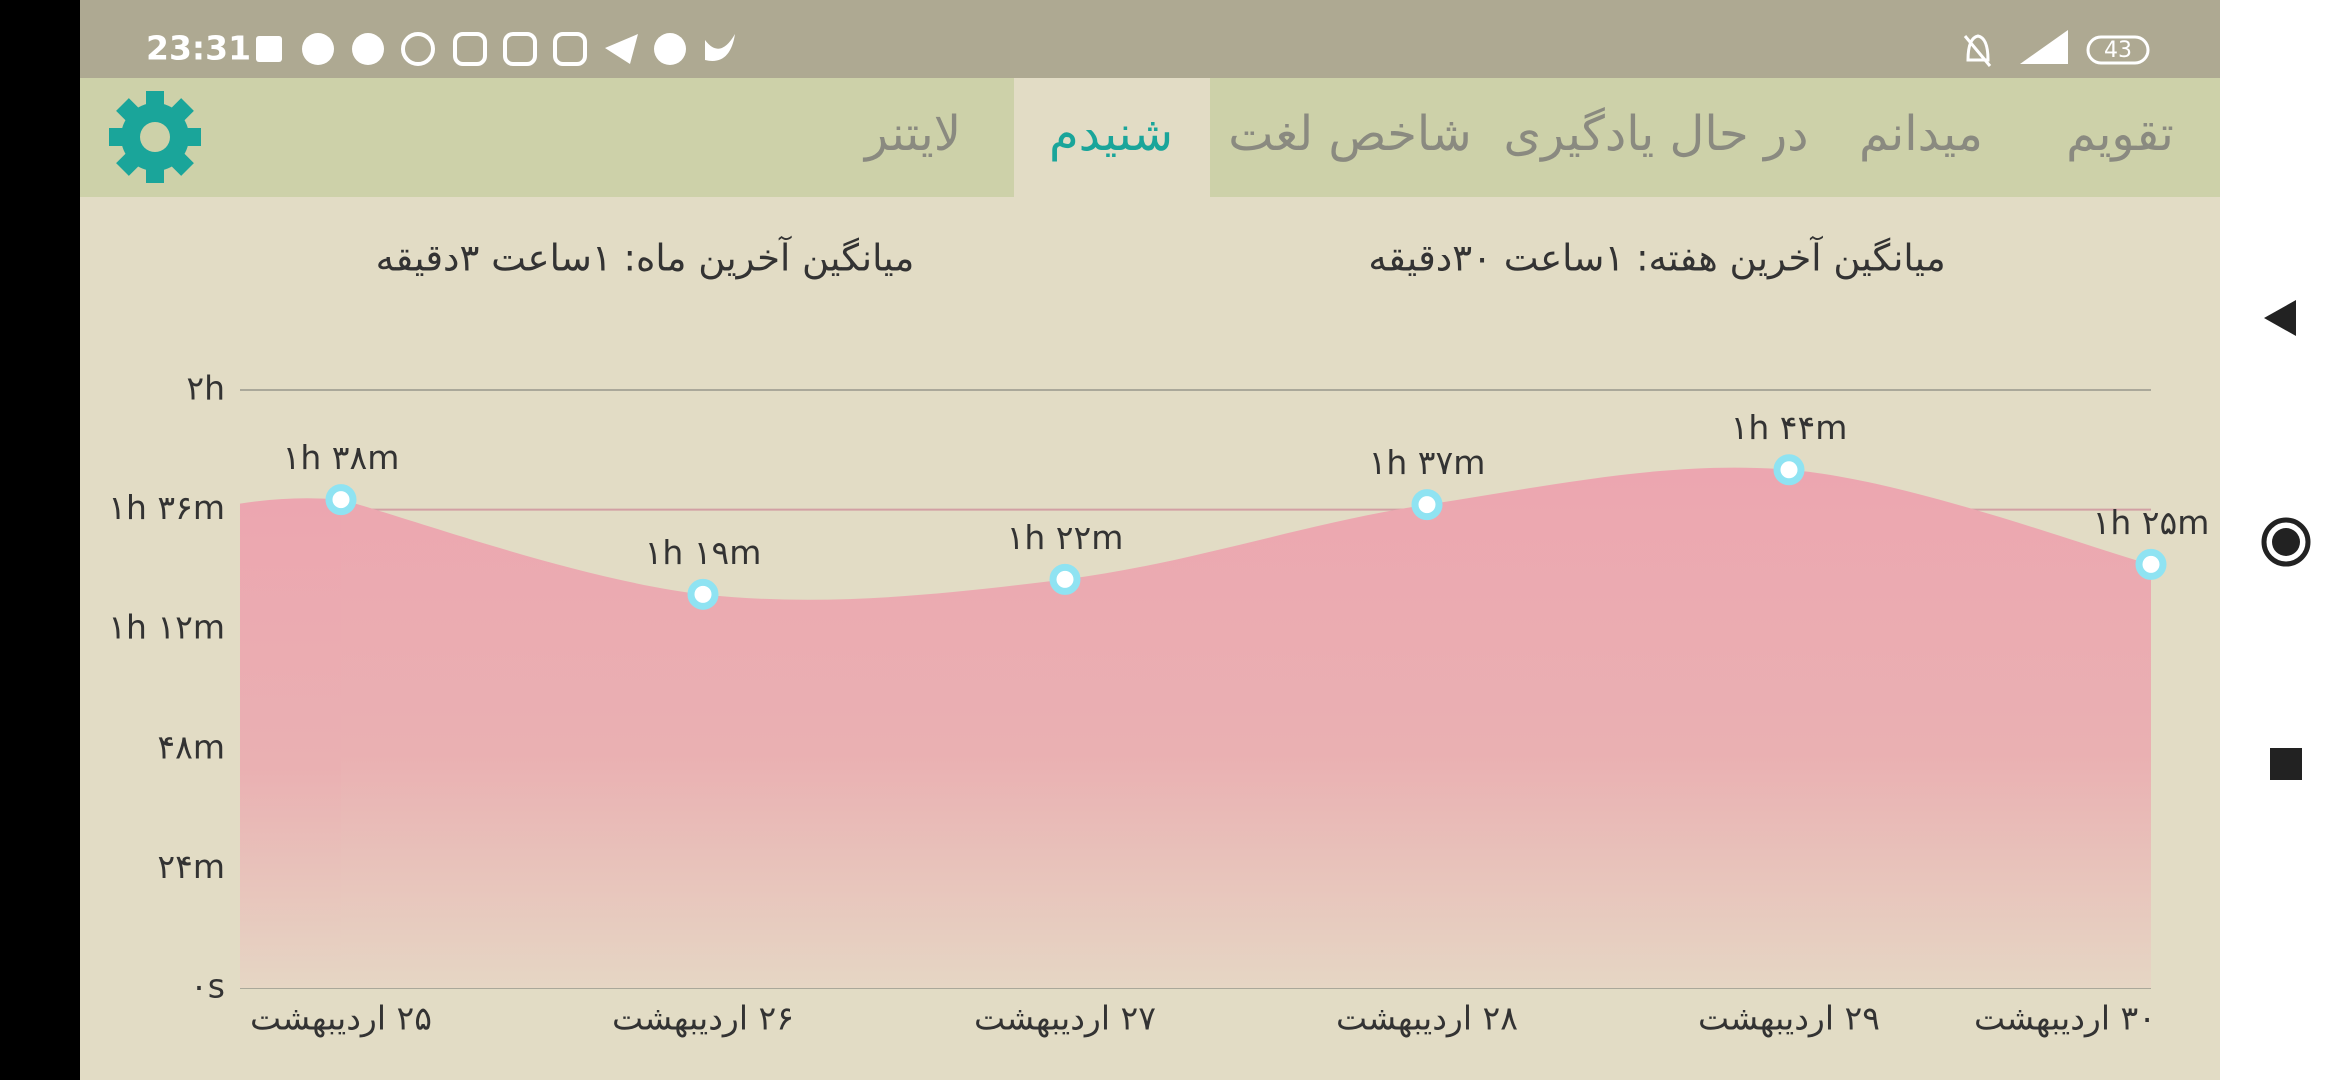 The height and width of the screenshot is (1084, 2340). Describe the element at coordinates (166, 507) in the screenshot. I see `y-tick-label: ۱h ۳۶m` at that location.